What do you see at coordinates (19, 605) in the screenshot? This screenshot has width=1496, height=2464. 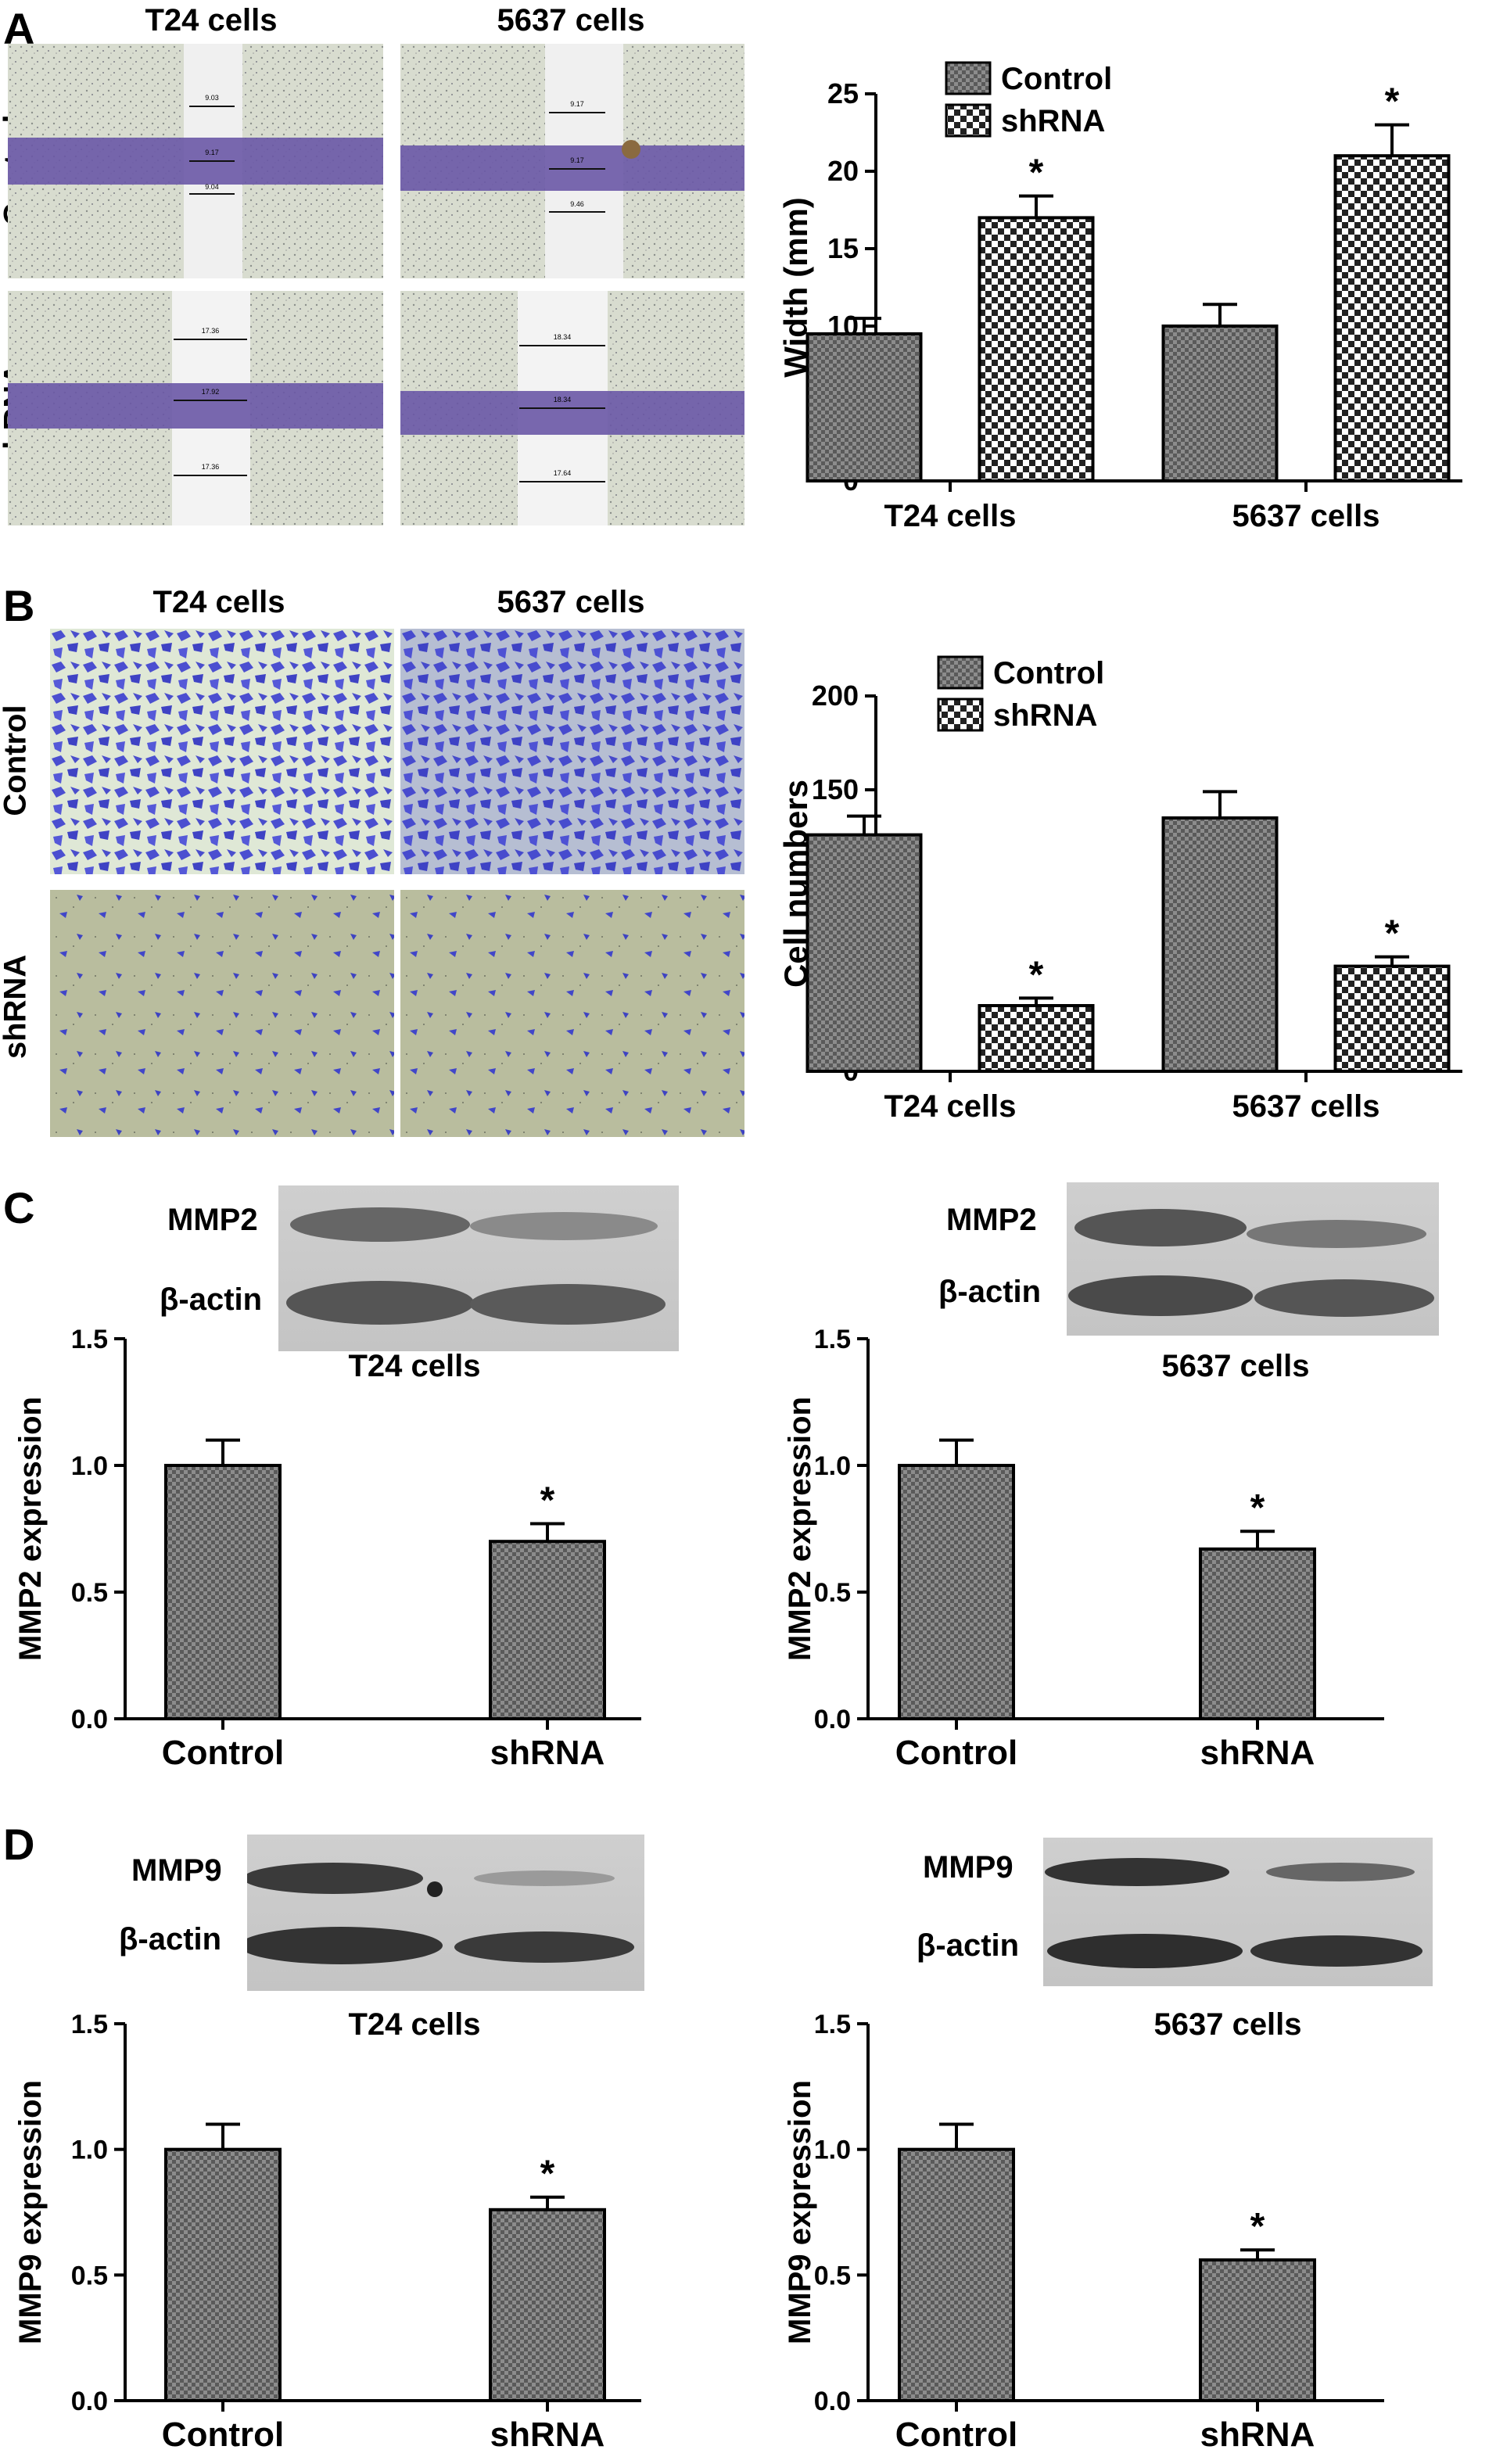 I see `panel-letter-b: B` at bounding box center [19, 605].